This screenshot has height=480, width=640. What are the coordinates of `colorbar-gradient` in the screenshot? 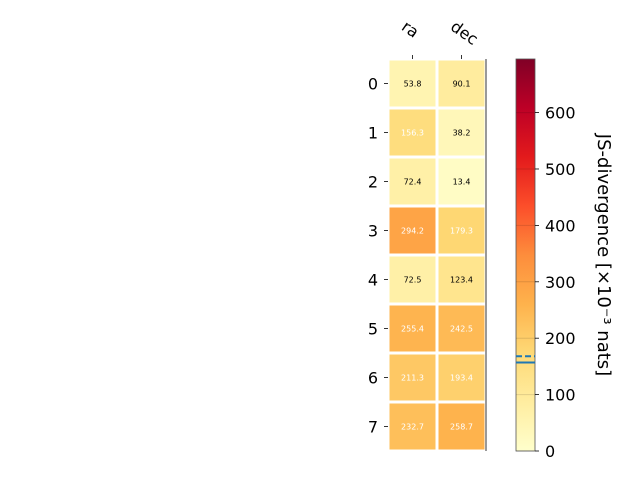 It's located at (525, 255).